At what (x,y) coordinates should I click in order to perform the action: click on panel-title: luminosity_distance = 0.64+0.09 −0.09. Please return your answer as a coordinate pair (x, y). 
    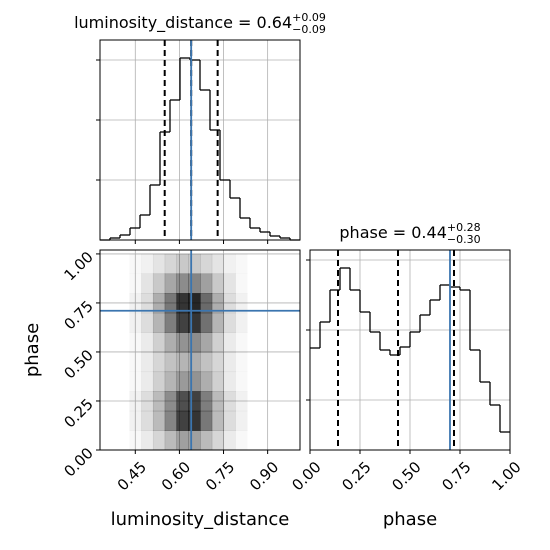
    Looking at the image, I should click on (200, 23).